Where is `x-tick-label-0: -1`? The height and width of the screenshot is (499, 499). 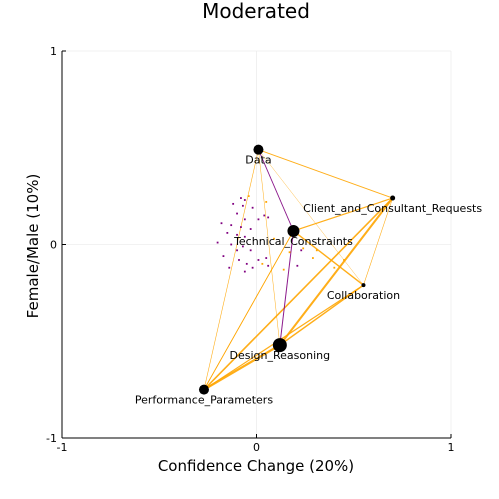
x-tick-label-0: -1 is located at coordinates (62, 447).